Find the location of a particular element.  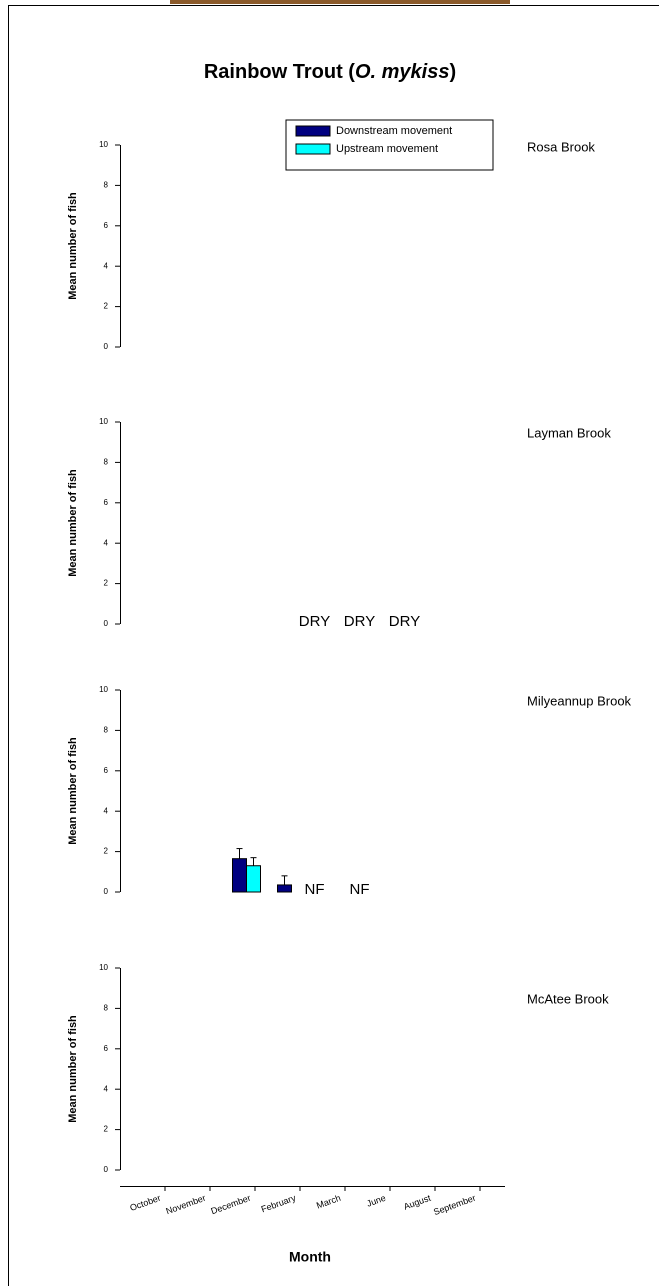

title-part: Rainbow Trout ( is located at coordinates (279, 72).